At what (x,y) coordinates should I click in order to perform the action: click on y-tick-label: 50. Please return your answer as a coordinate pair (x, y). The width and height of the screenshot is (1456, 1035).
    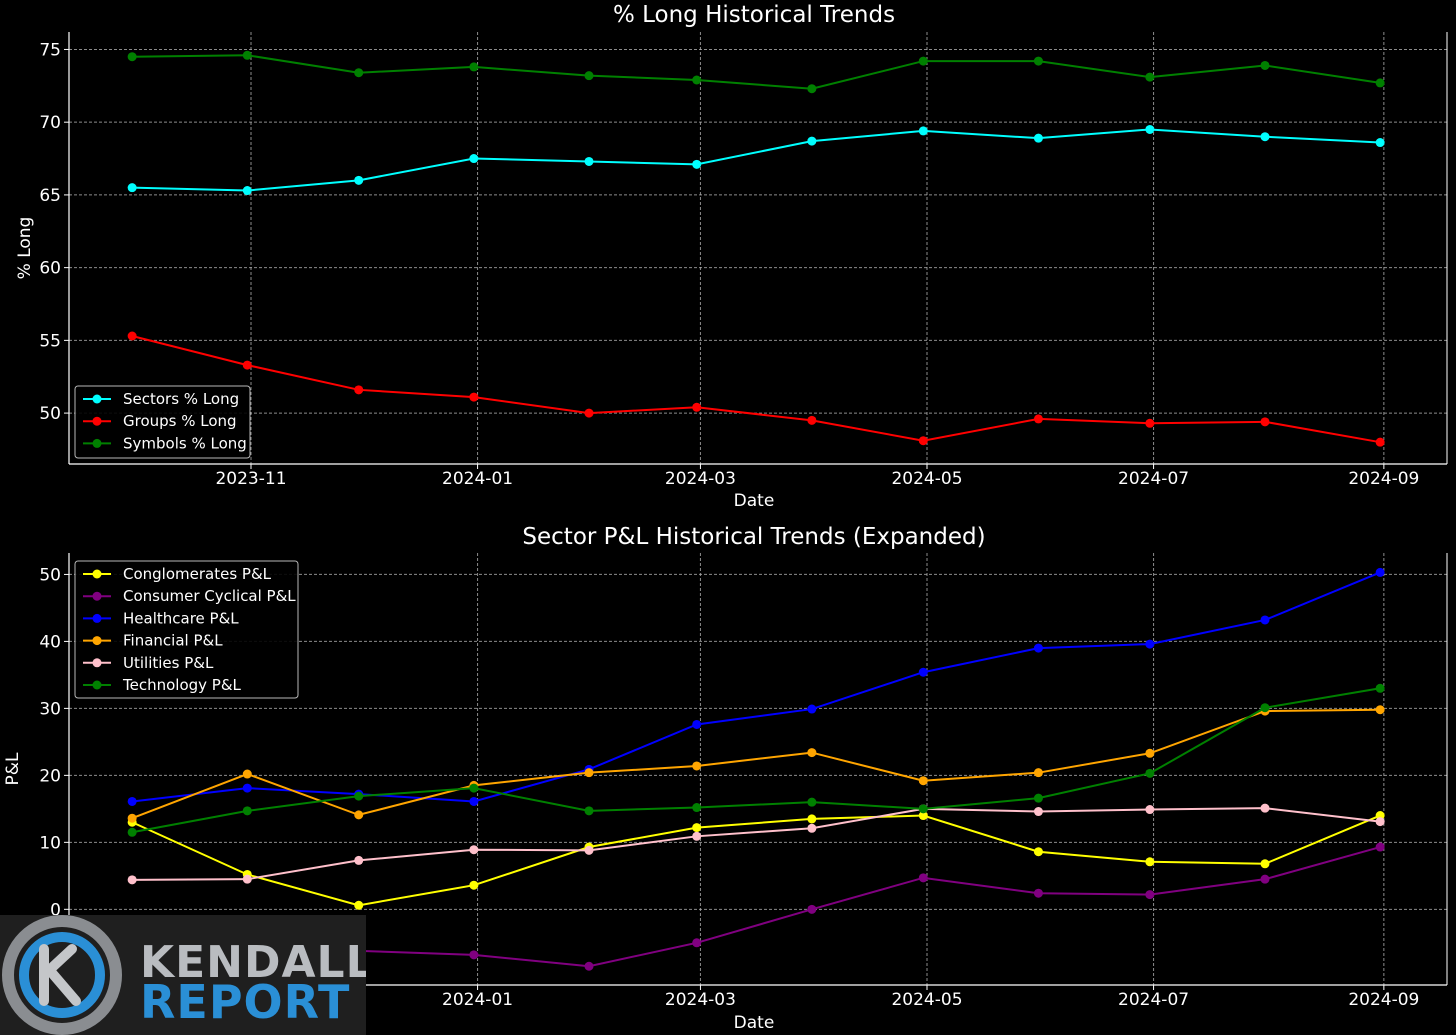
    Looking at the image, I should click on (50, 575).